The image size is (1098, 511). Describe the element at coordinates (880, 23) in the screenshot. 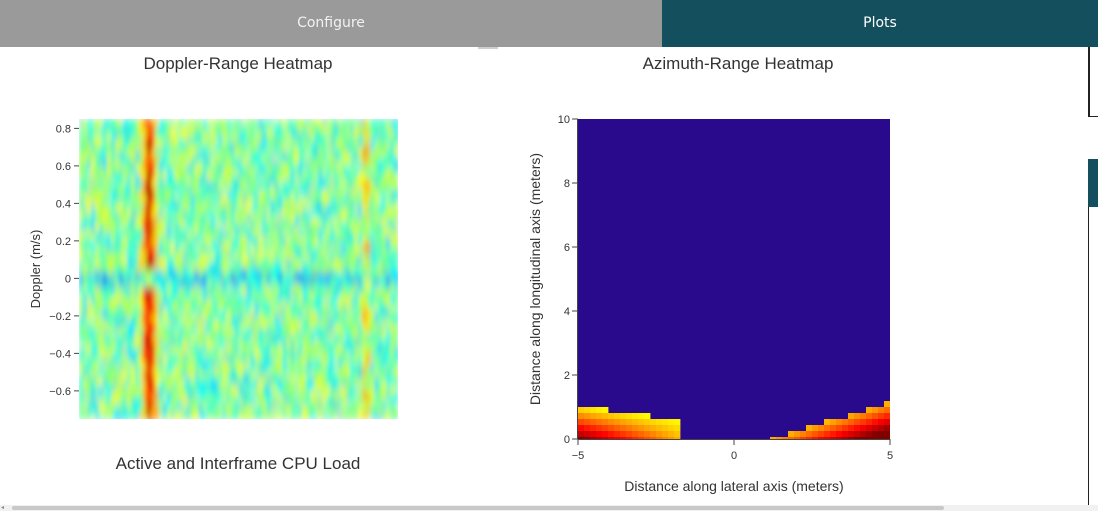

I see `tab-plots: Plots` at that location.